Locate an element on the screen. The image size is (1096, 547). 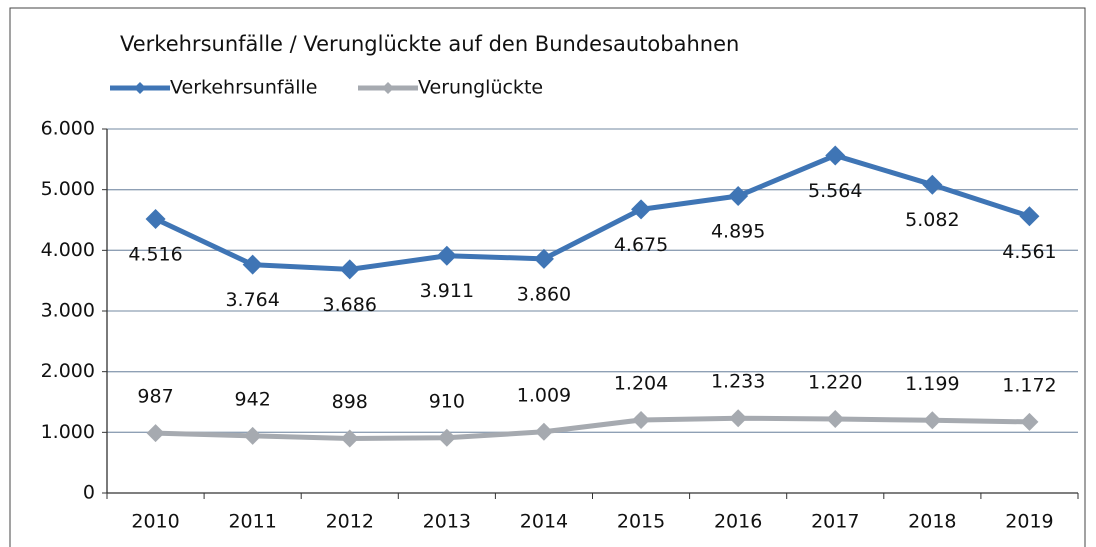
data-label: 910 is located at coordinates (447, 401).